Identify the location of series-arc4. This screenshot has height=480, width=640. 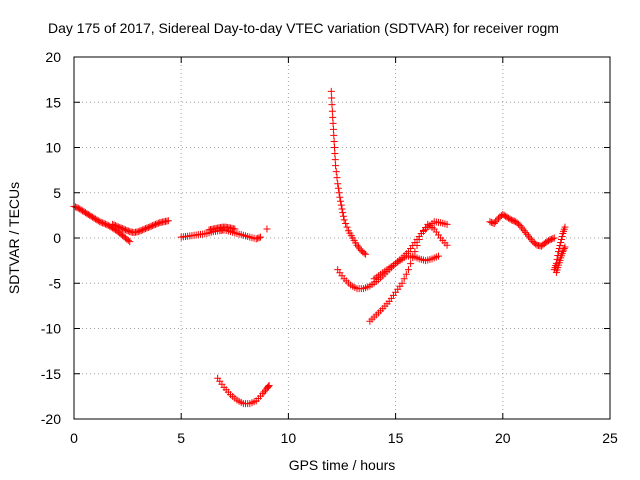
(222, 228).